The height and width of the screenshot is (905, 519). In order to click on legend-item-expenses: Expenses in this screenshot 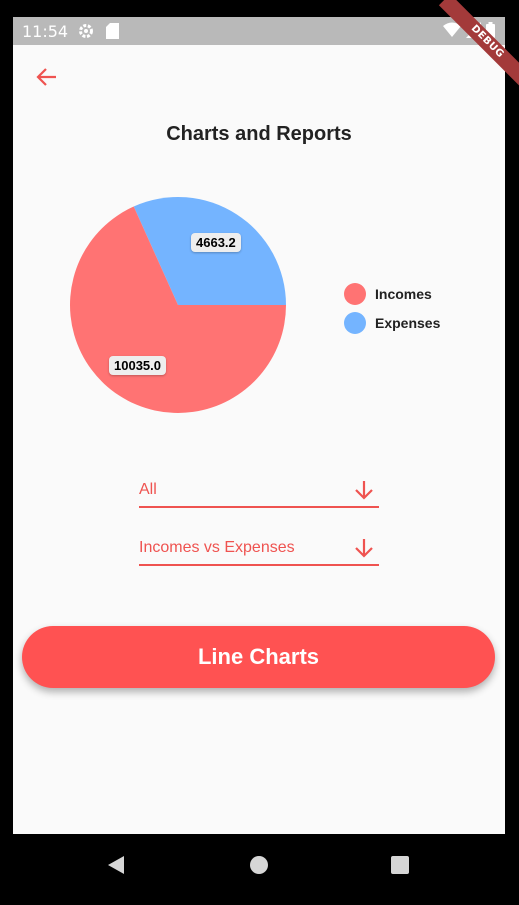, I will do `click(392, 322)`.